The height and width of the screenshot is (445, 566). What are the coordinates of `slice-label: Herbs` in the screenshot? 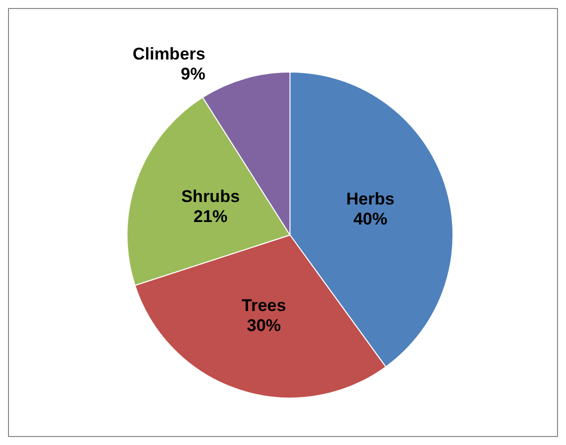 It's located at (370, 198).